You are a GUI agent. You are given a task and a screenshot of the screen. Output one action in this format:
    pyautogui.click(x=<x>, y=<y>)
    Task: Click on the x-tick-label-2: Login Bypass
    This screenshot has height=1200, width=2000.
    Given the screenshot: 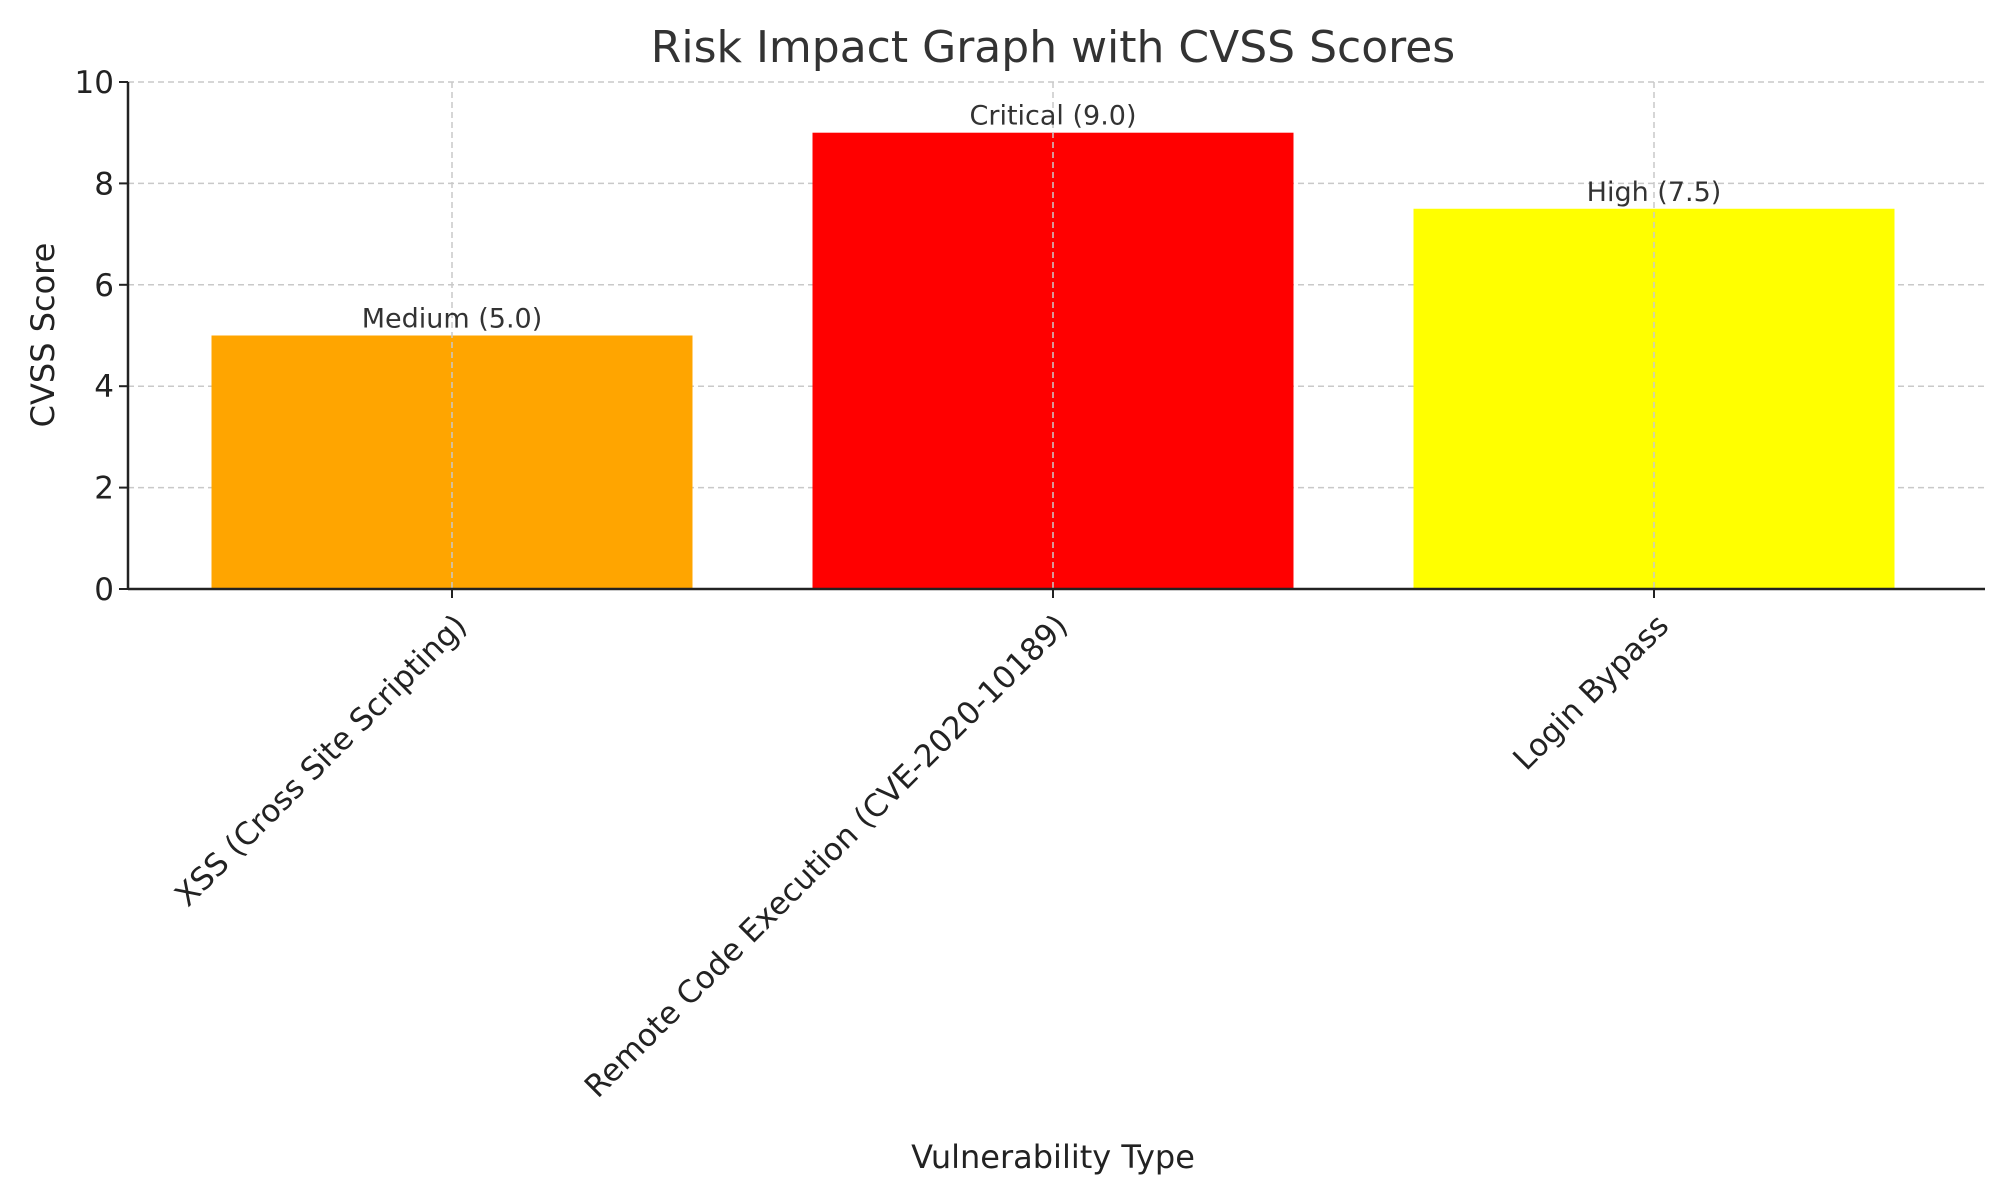 What is the action you would take?
    pyautogui.click(x=1591, y=693)
    